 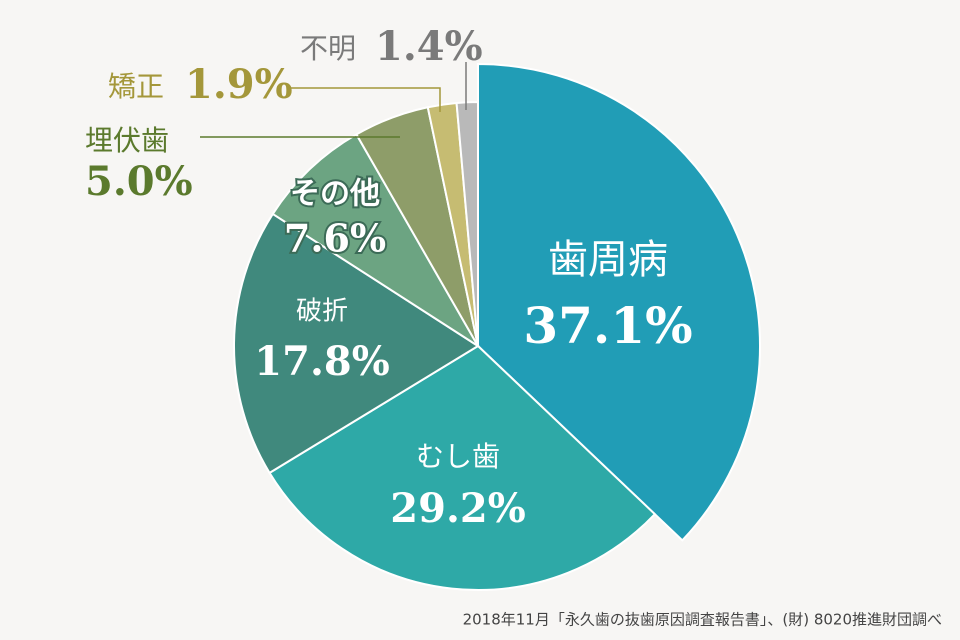 I want to click on value-label: 37.1%, so click(x=607, y=325).